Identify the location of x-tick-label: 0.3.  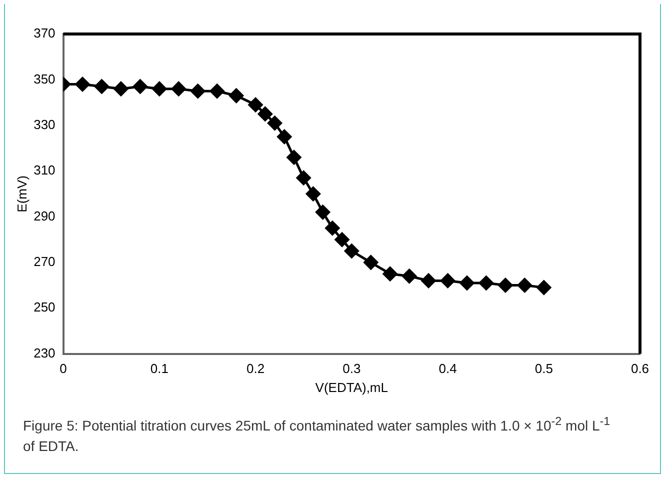
(351, 368).